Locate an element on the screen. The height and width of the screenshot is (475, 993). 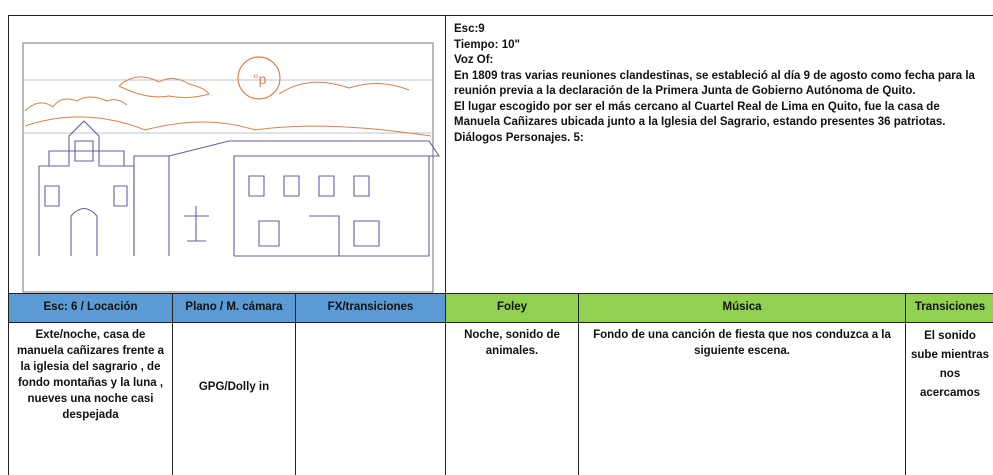
body-cell: GPG/Dolly in is located at coordinates (234, 398).